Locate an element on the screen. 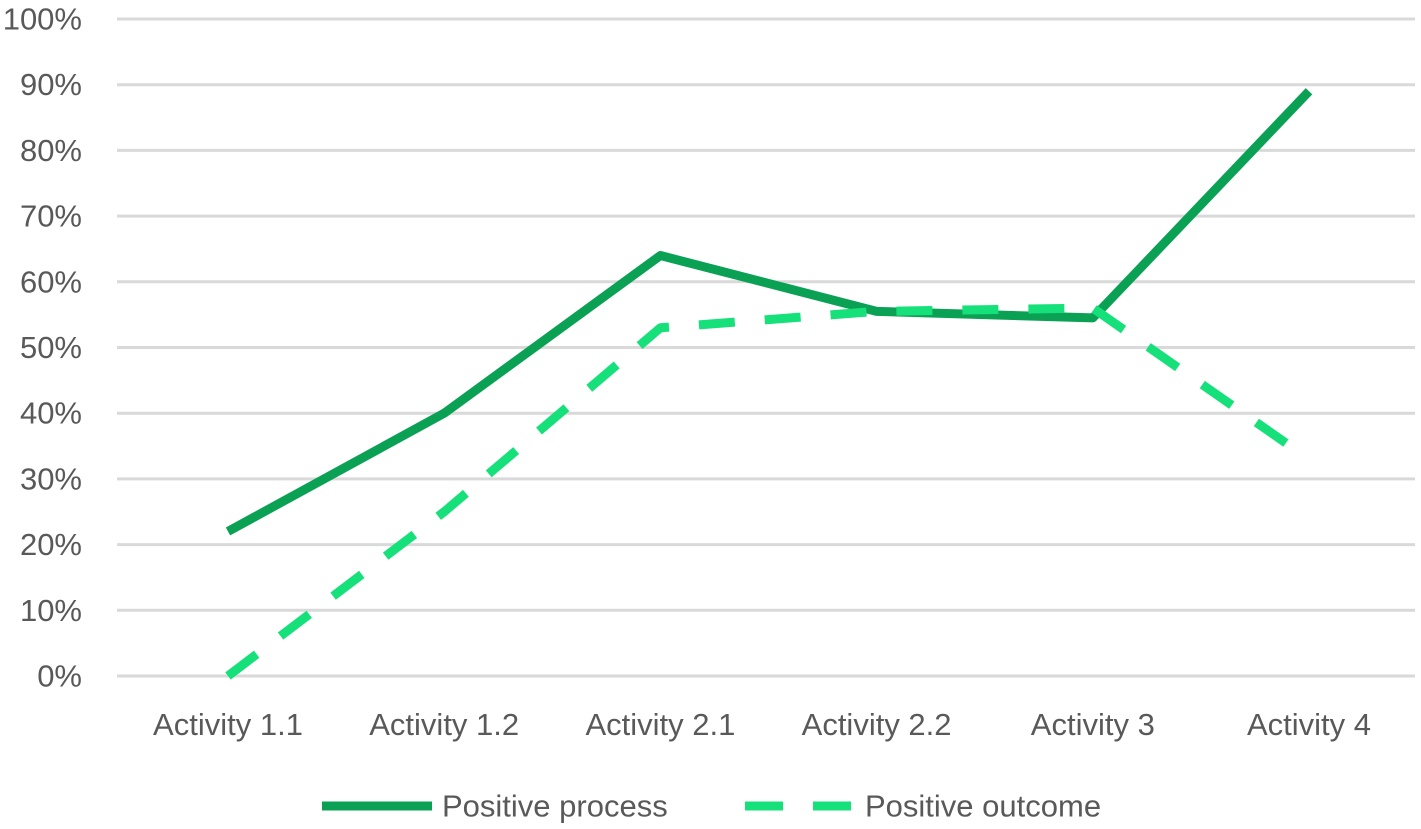 The width and height of the screenshot is (1421, 829). y-axis-tick-labels: 0% 10% 20% 30% 40% 50% 60% 70% 80% 90% 100% is located at coordinates (42, 348).